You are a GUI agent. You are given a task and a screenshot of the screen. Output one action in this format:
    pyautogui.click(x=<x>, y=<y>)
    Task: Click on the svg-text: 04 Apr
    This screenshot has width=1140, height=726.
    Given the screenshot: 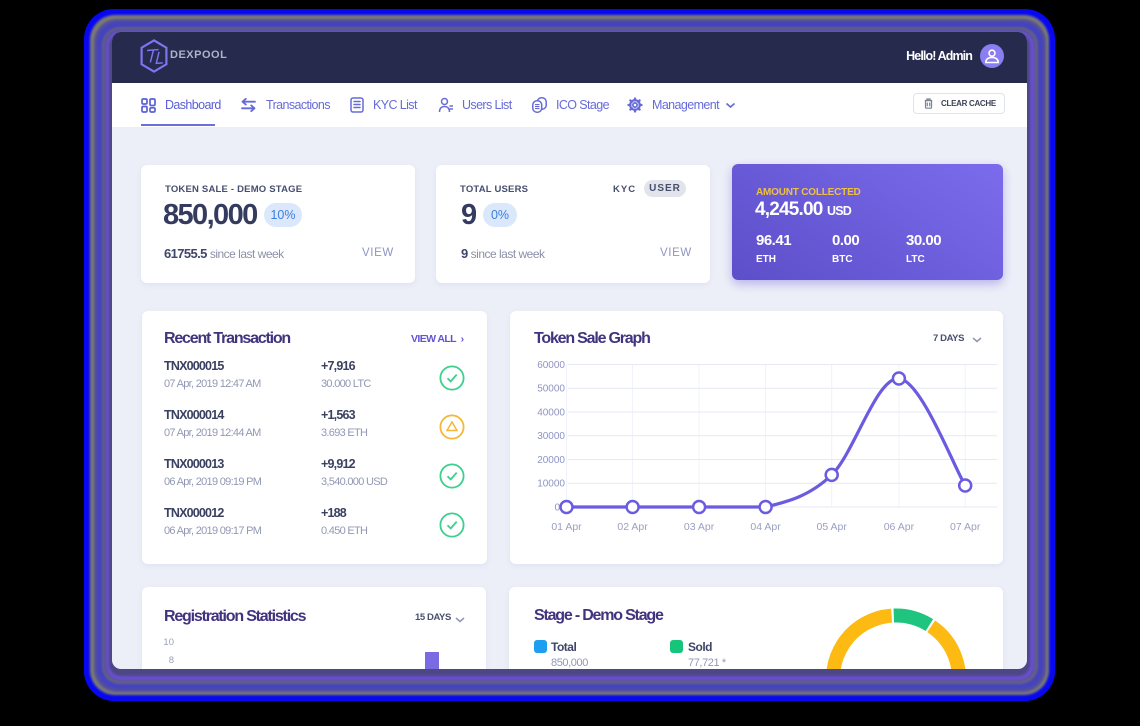 What is the action you would take?
    pyautogui.click(x=765, y=527)
    